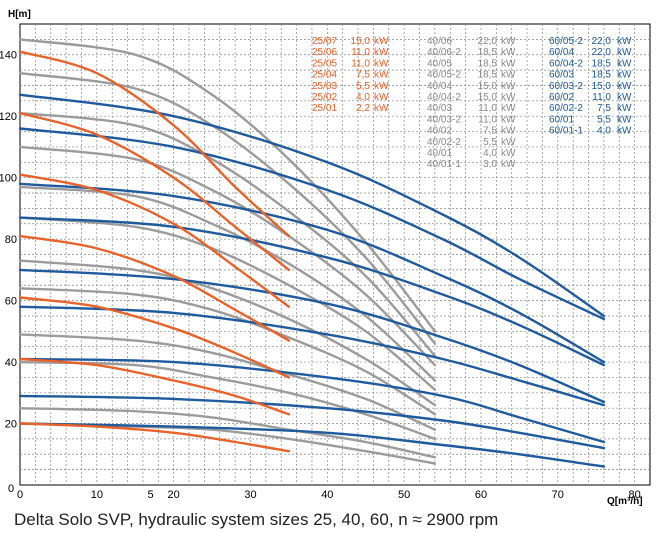 The width and height of the screenshot is (669, 533). I want to click on y-tick-label: 100, so click(8, 179).